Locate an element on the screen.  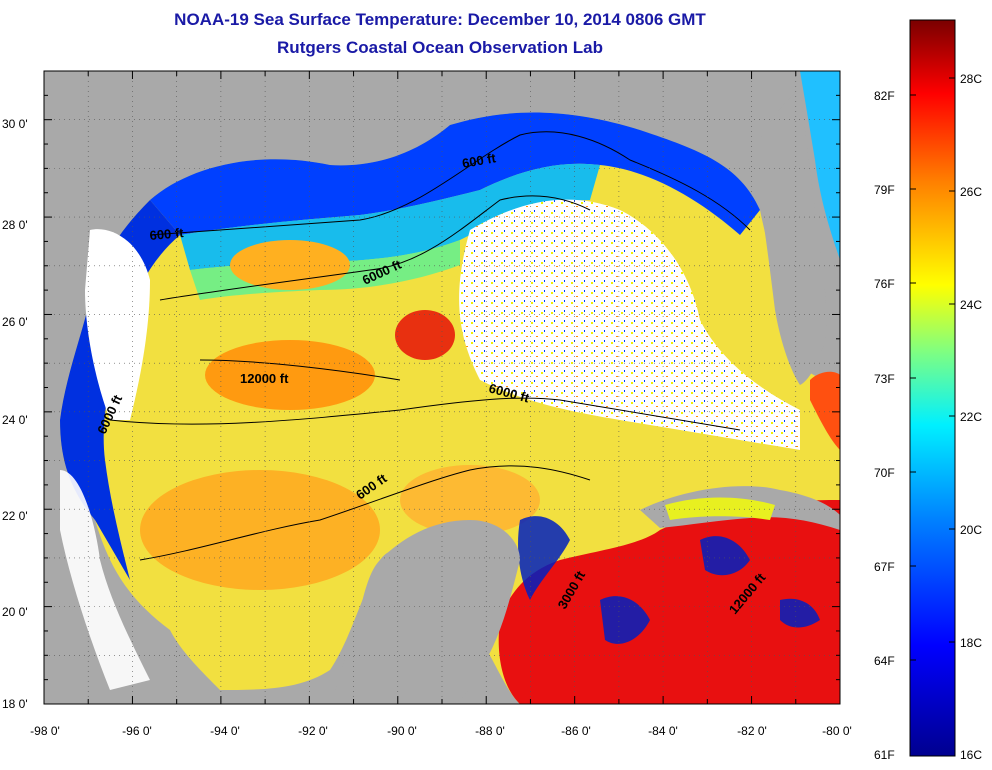
lat-label: 18 0' is located at coordinates (15, 704).